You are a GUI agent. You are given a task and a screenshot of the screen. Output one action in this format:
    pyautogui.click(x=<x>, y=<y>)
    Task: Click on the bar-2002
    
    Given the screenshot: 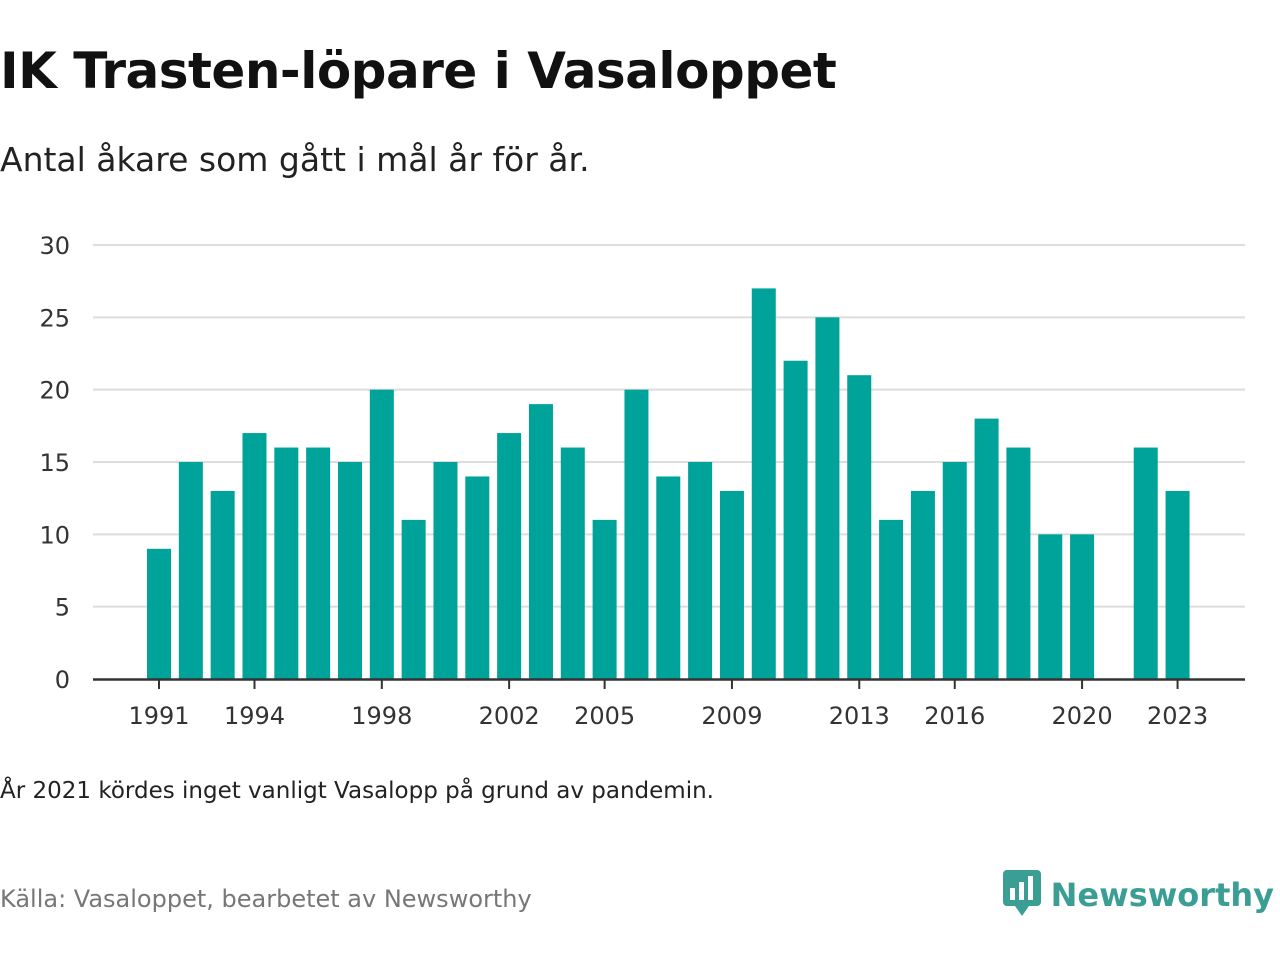 What is the action you would take?
    pyautogui.click(x=509, y=556)
    